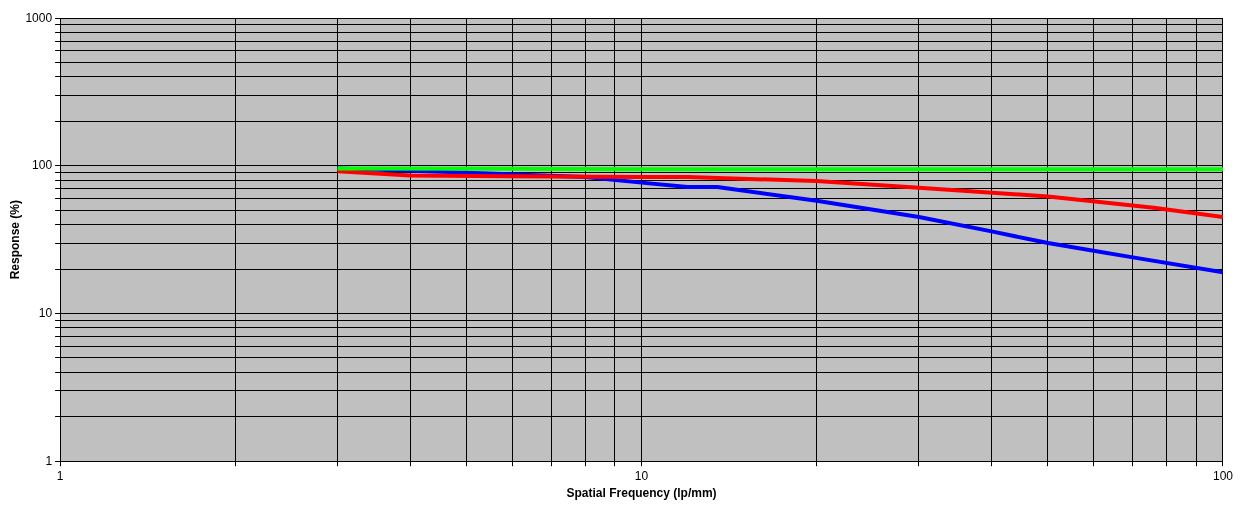 The image size is (1244, 511). What do you see at coordinates (45, 312) in the screenshot?
I see `y-tick-label: 10` at bounding box center [45, 312].